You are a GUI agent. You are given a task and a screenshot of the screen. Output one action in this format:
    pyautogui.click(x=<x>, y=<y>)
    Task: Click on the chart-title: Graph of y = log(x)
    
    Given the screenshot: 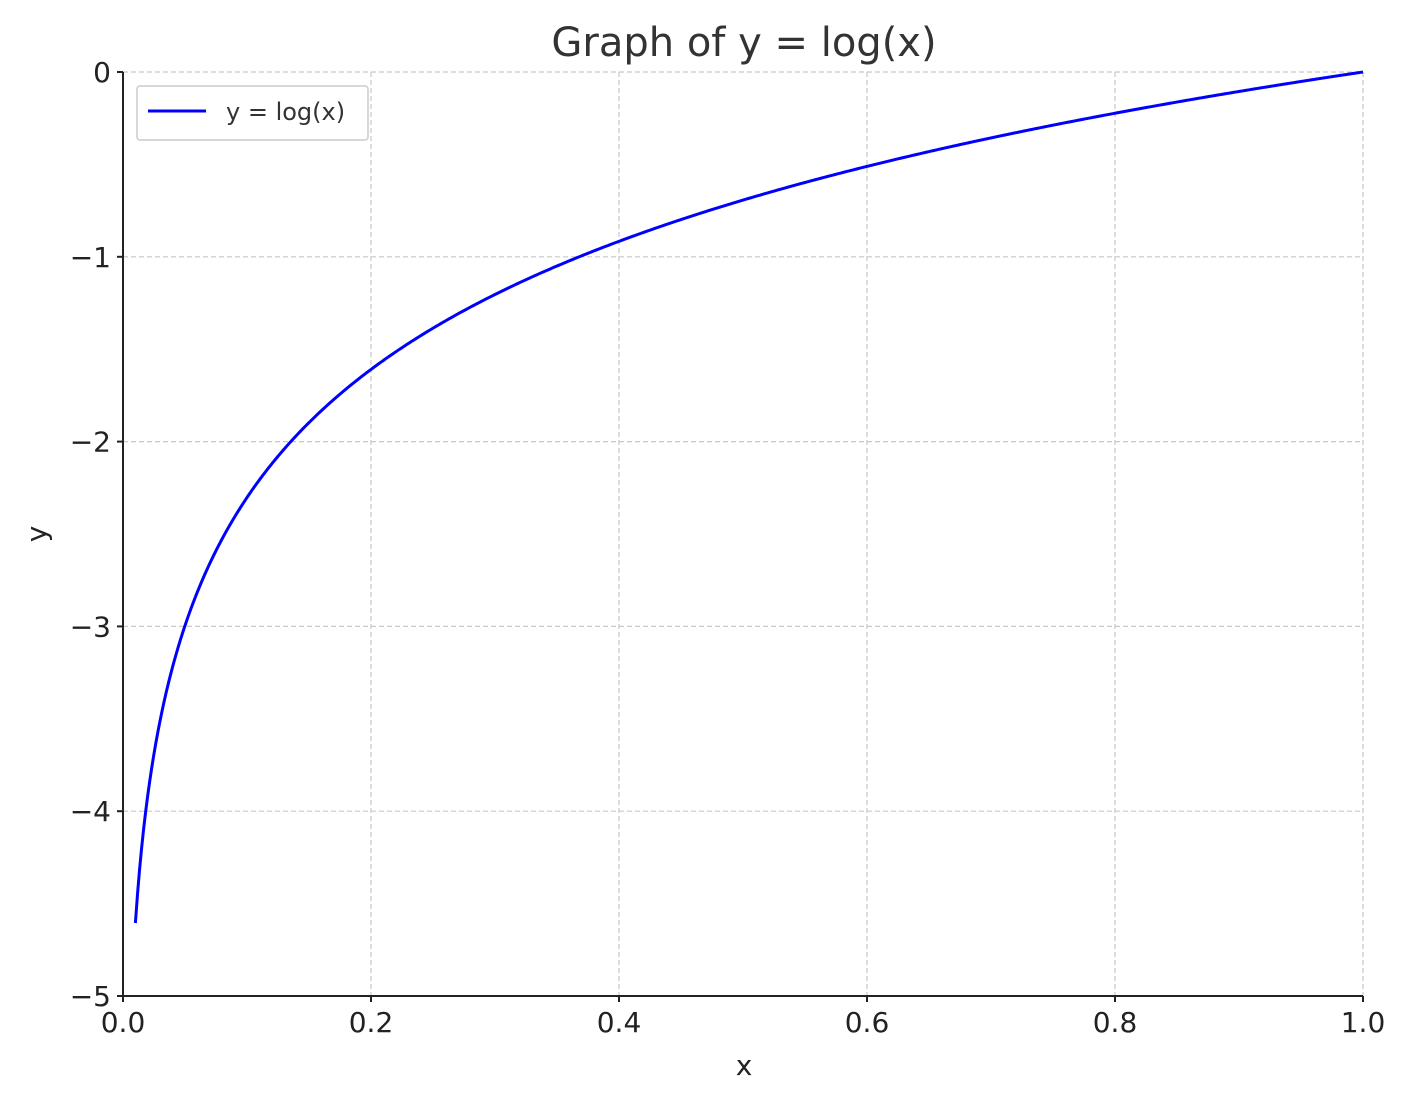 What is the action you would take?
    pyautogui.click(x=743, y=43)
    